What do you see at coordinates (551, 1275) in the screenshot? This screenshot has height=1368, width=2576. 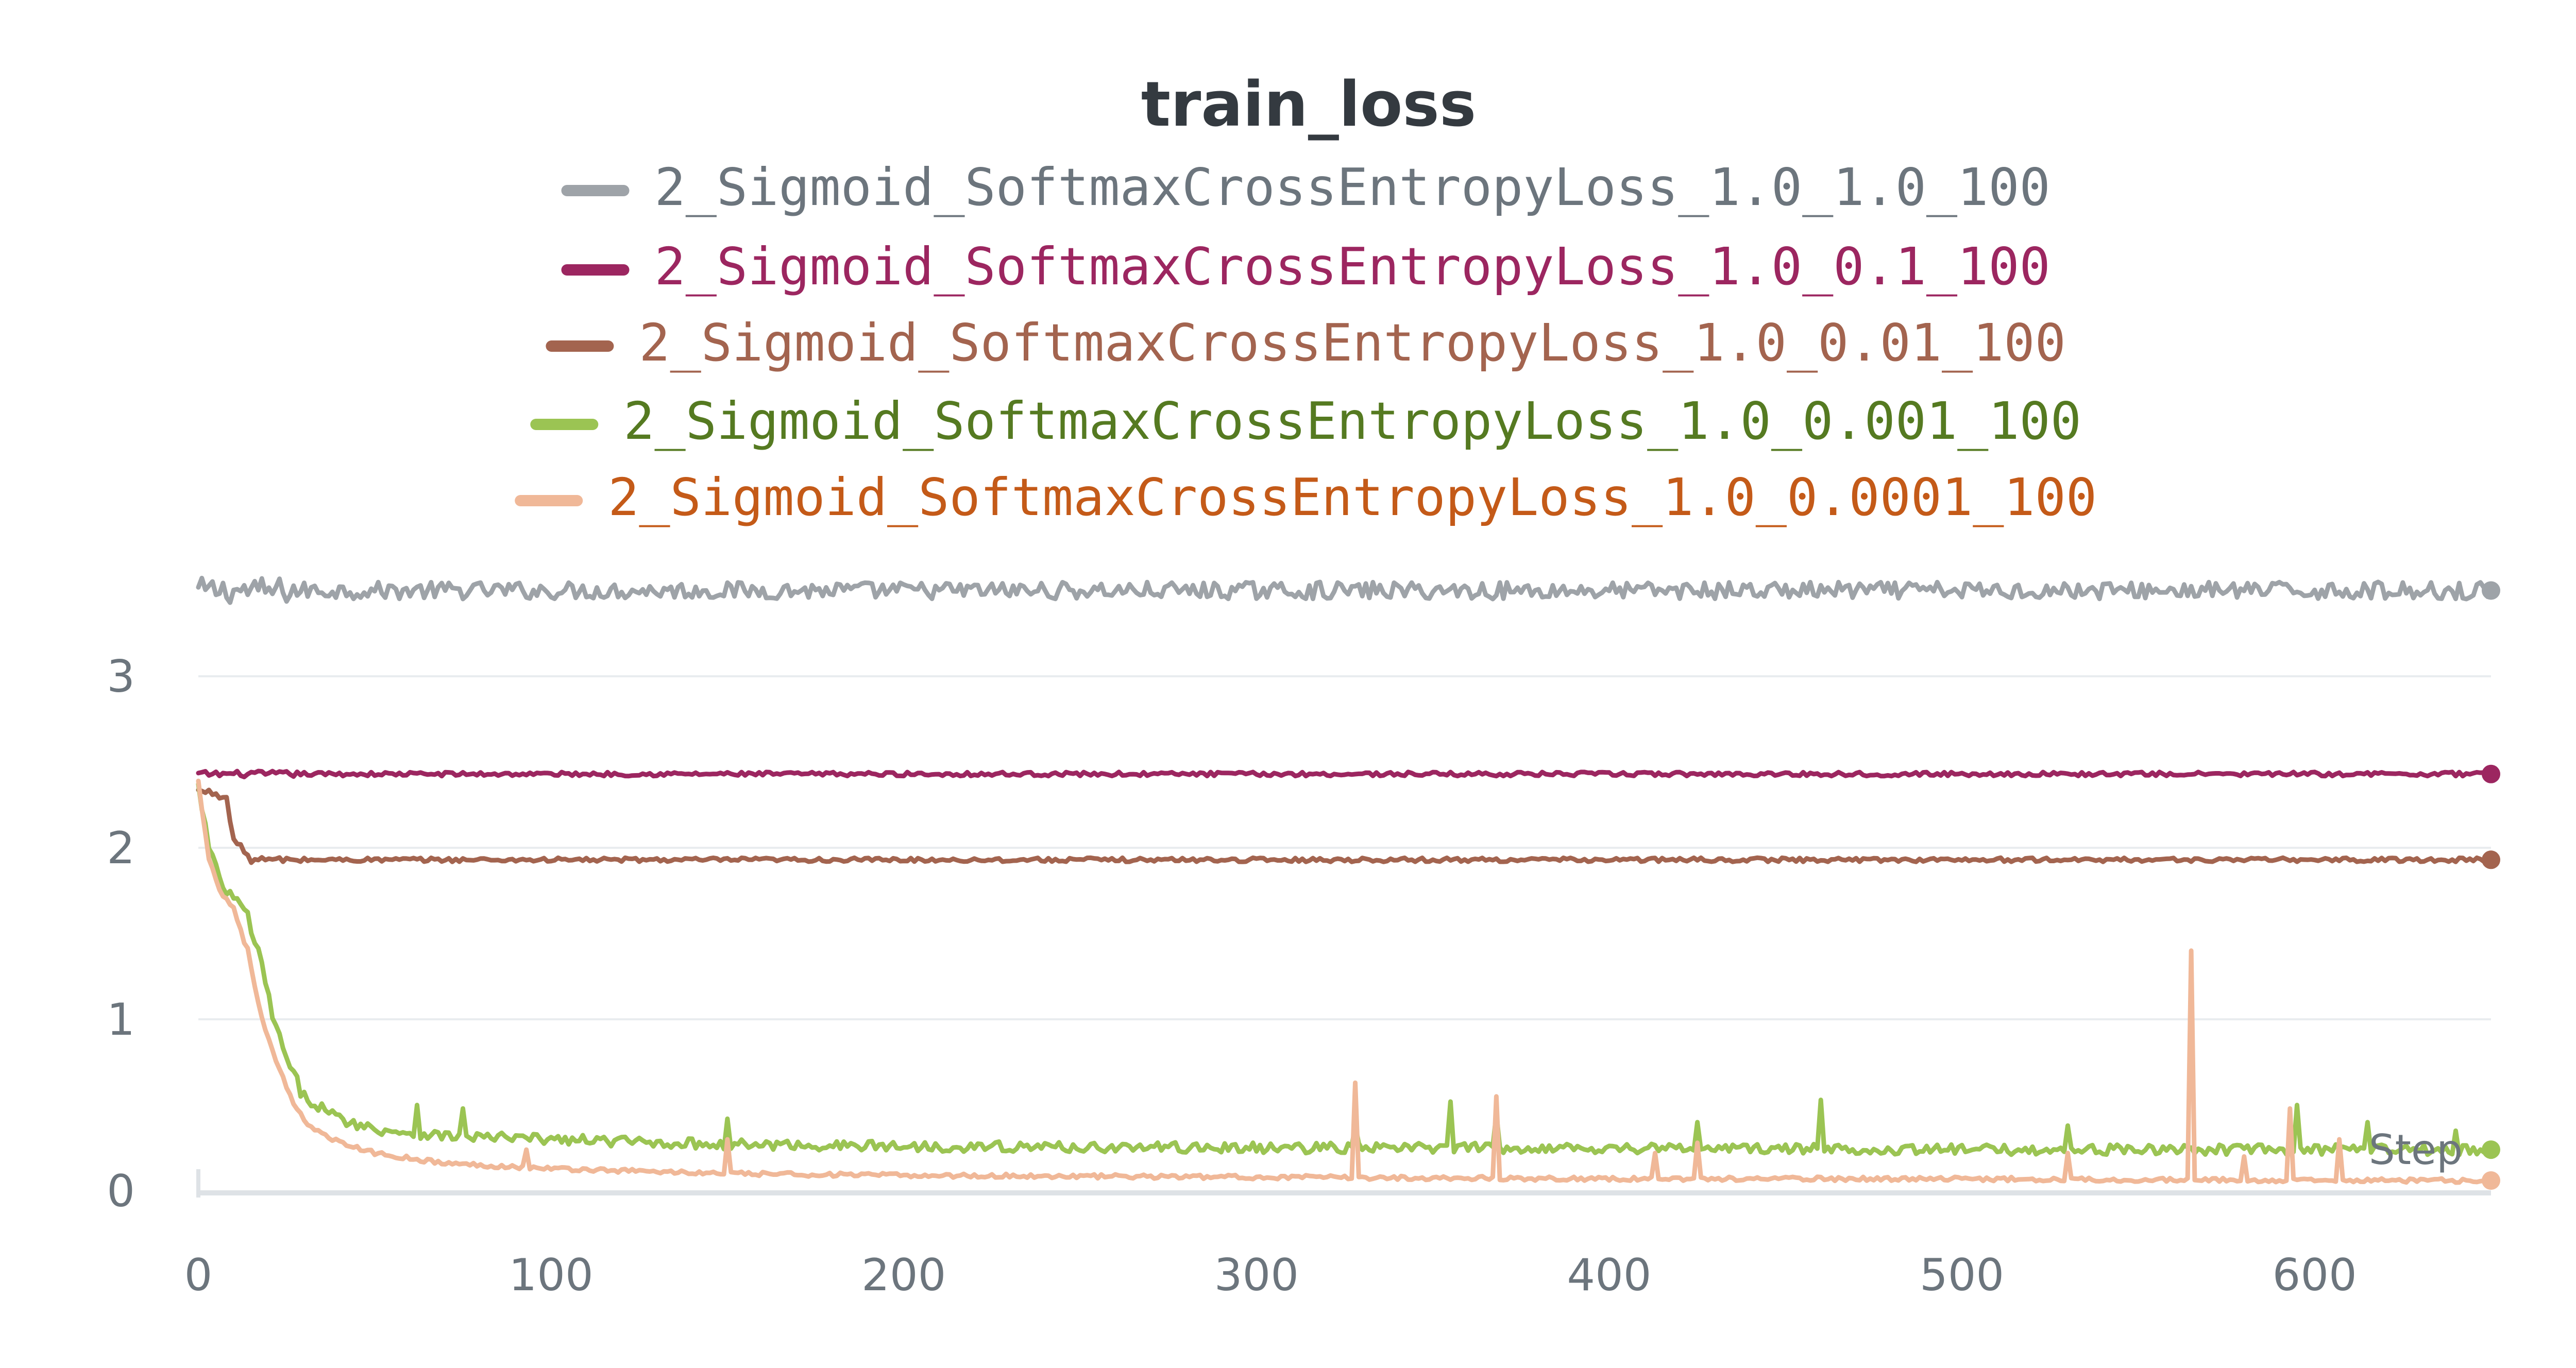 I see `x-tick-label-100: 100` at bounding box center [551, 1275].